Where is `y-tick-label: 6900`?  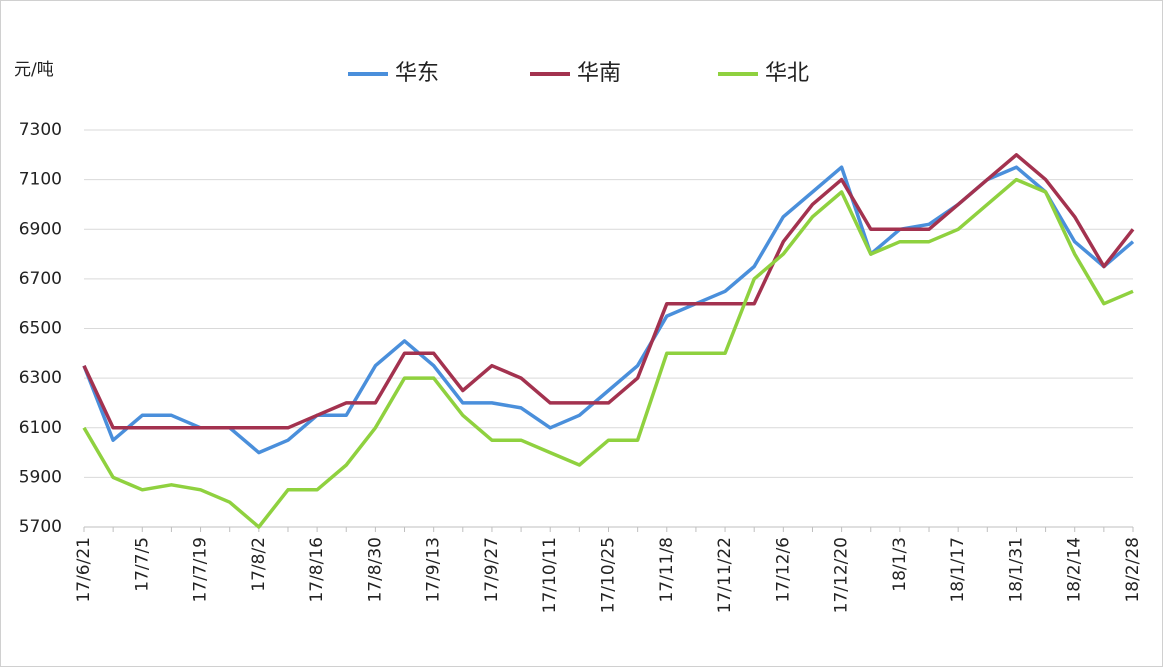
y-tick-label: 6900 is located at coordinates (40, 229).